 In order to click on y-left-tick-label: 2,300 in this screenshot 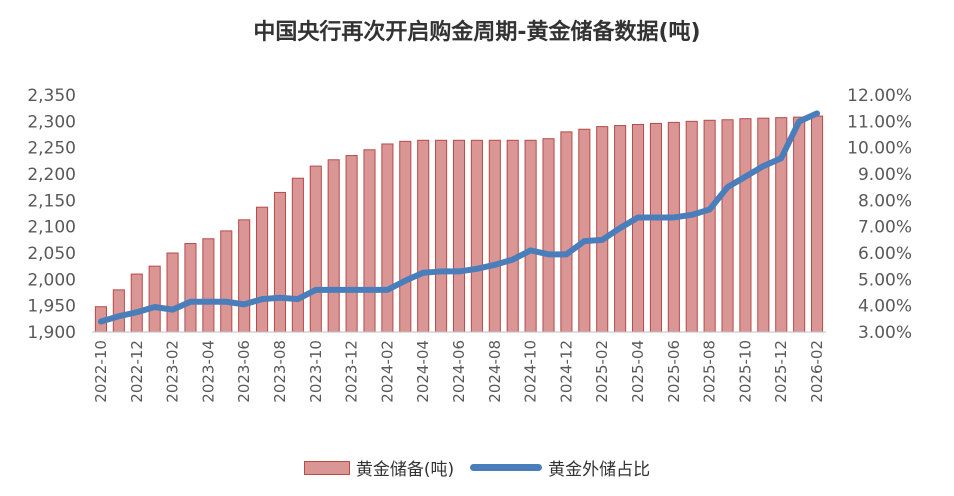, I will do `click(51, 122)`.